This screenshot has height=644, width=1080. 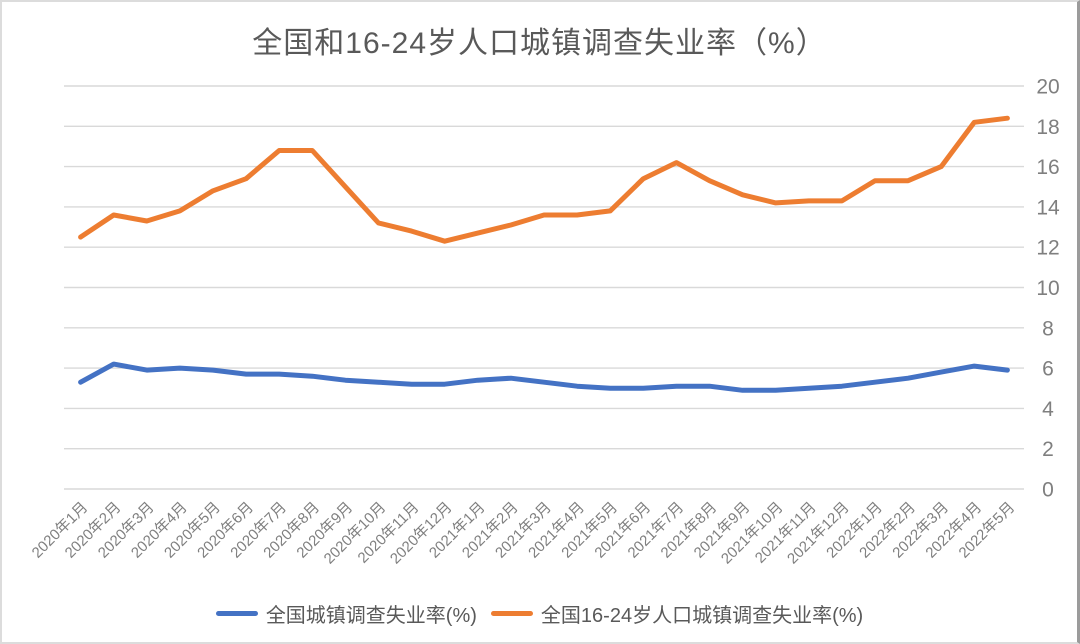 What do you see at coordinates (1048, 449) in the screenshot?
I see `y-axis-tick-label: 2` at bounding box center [1048, 449].